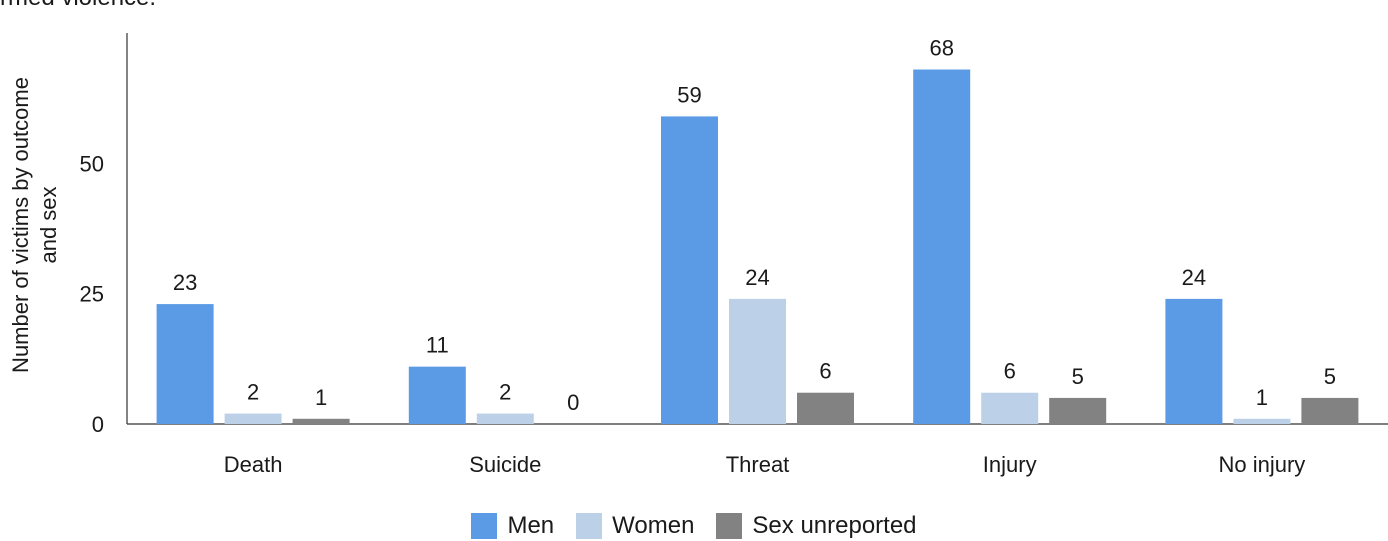 Image resolution: width=1388 pixels, height=541 pixels. I want to click on legend-item: Sex unreported, so click(816, 526).